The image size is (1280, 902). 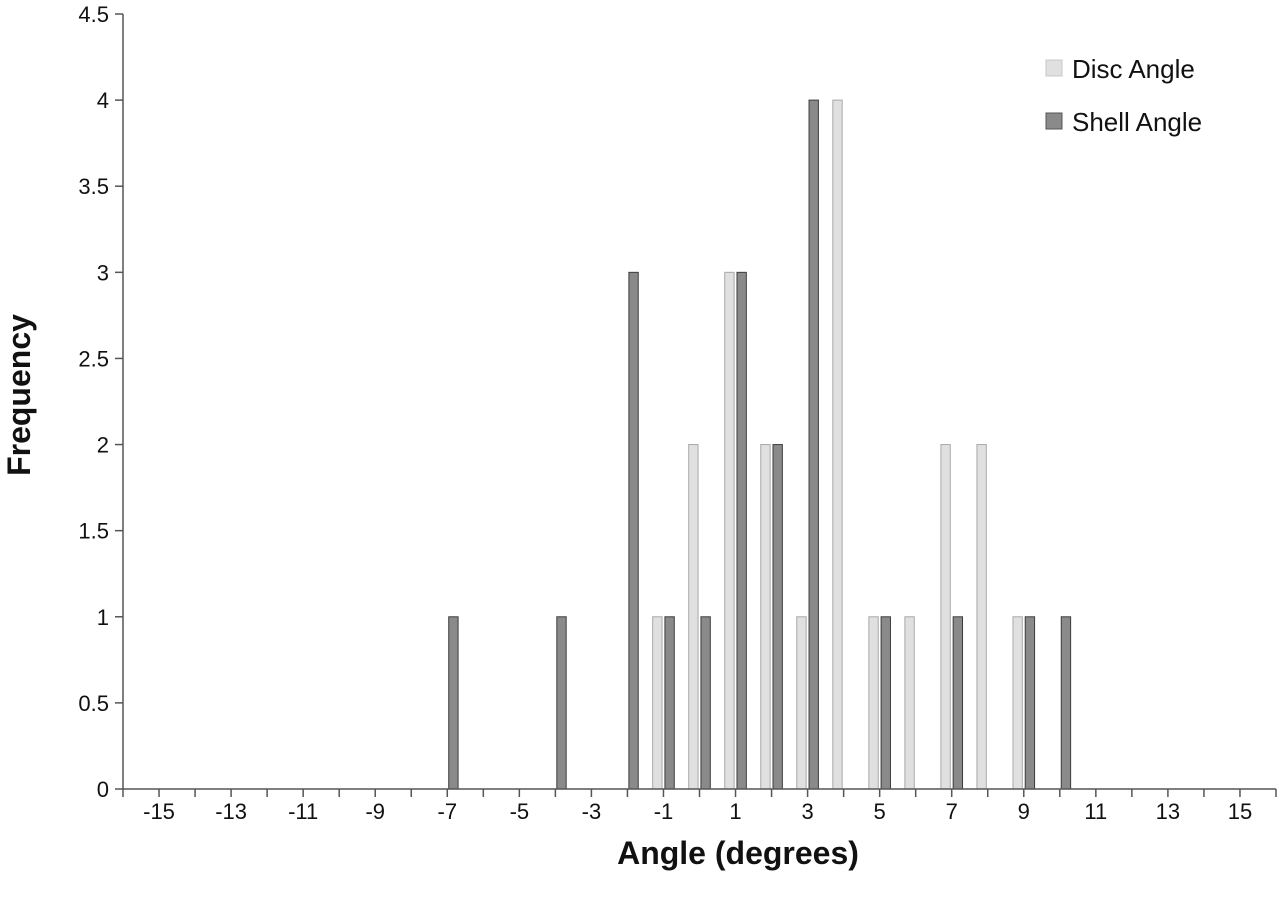 I want to click on x-tick-label: 9, so click(x=1024, y=811).